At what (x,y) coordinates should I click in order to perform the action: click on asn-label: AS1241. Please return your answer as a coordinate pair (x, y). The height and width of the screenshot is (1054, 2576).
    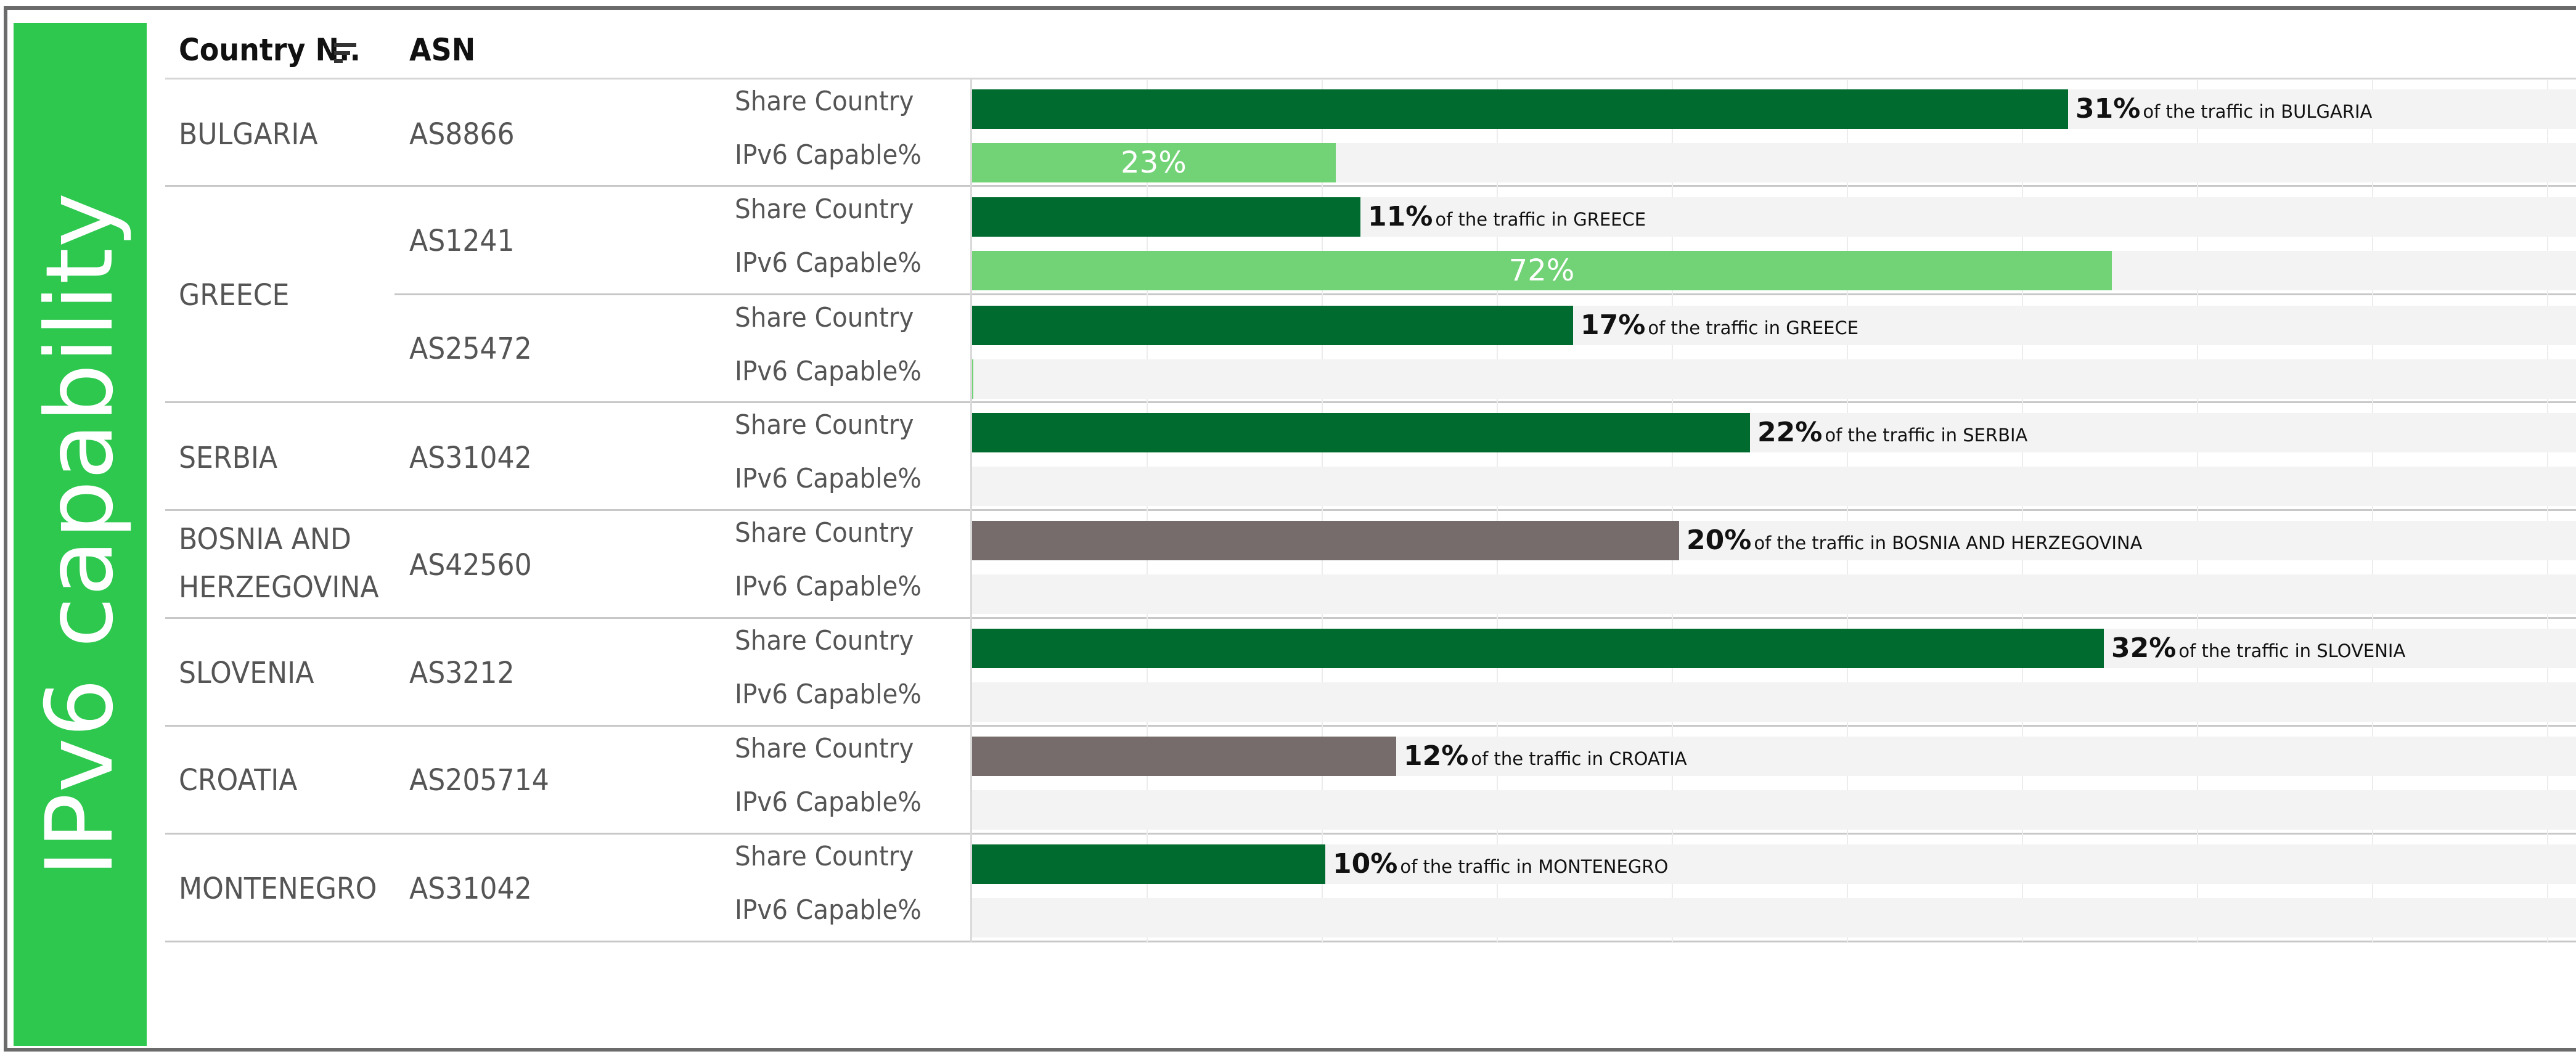
    Looking at the image, I should click on (462, 241).